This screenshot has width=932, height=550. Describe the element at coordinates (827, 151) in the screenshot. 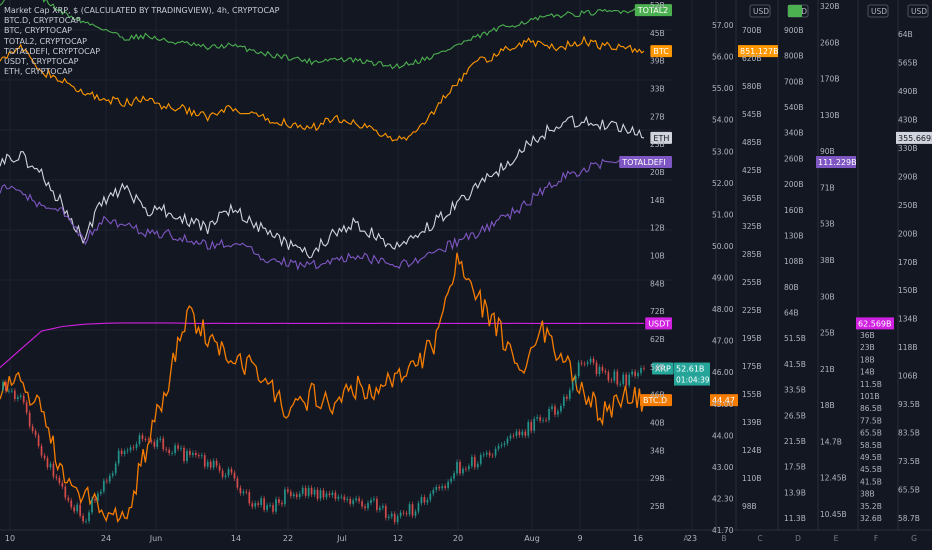

I see `axis-tick-eth: 90B` at that location.